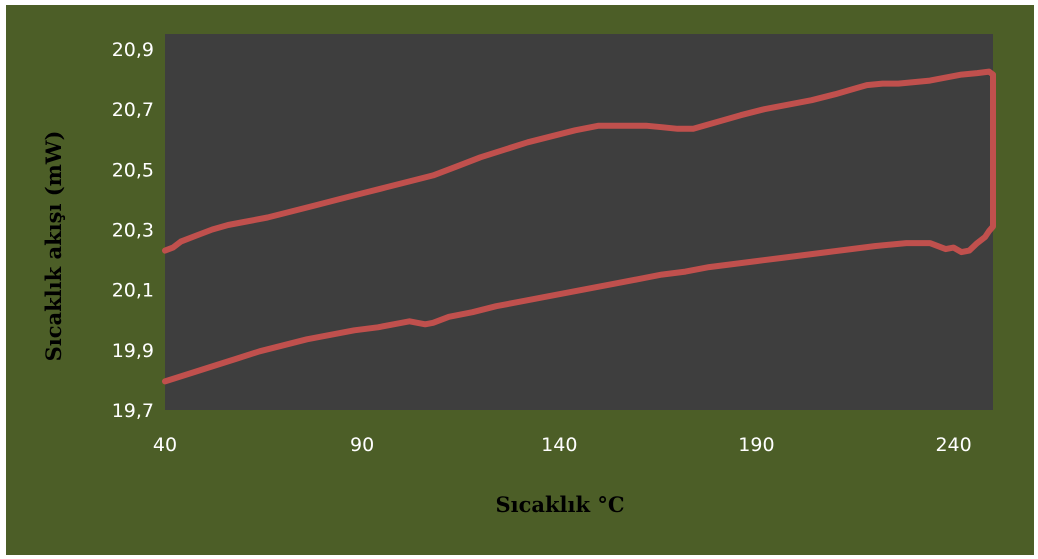 Image resolution: width=1038 pixels, height=559 pixels. Describe the element at coordinates (133, 411) in the screenshot. I see `y-tick-label: 19,7` at that location.